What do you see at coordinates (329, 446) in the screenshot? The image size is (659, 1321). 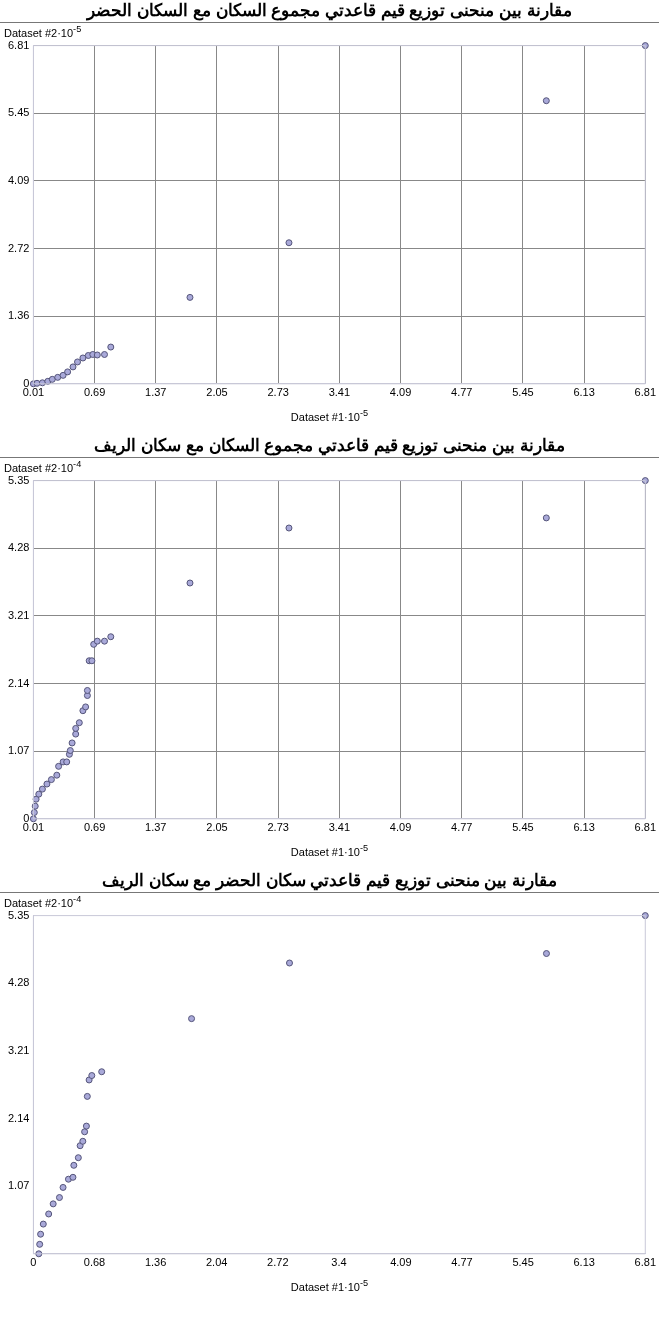 I see `chart-title: مقارنة بين منحنى توزيع قيم قاعدتي مجموع السكان مع سكان الريف` at bounding box center [329, 446].